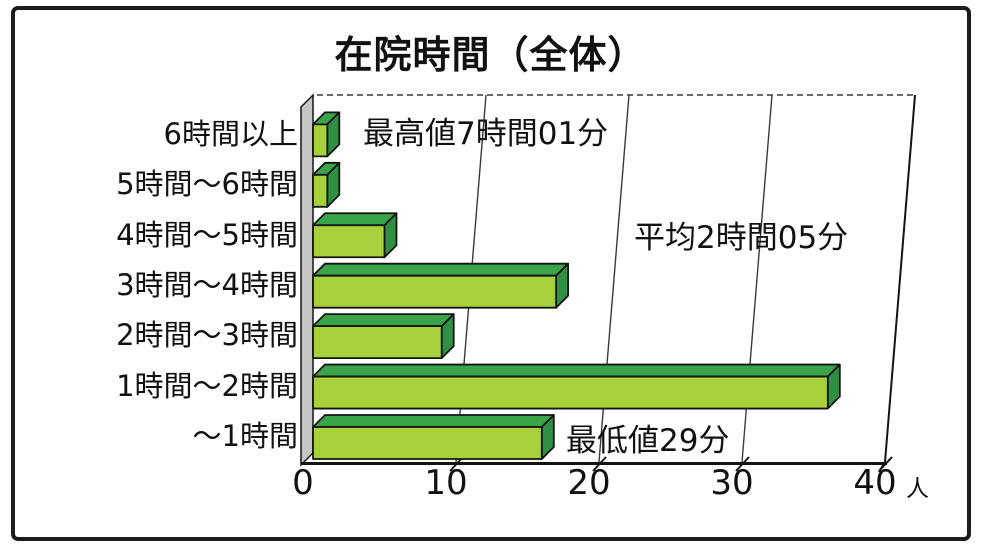 The width and height of the screenshot is (981, 545). What do you see at coordinates (207, 385) in the screenshot?
I see `category-label: 1時間～2時間` at bounding box center [207, 385].